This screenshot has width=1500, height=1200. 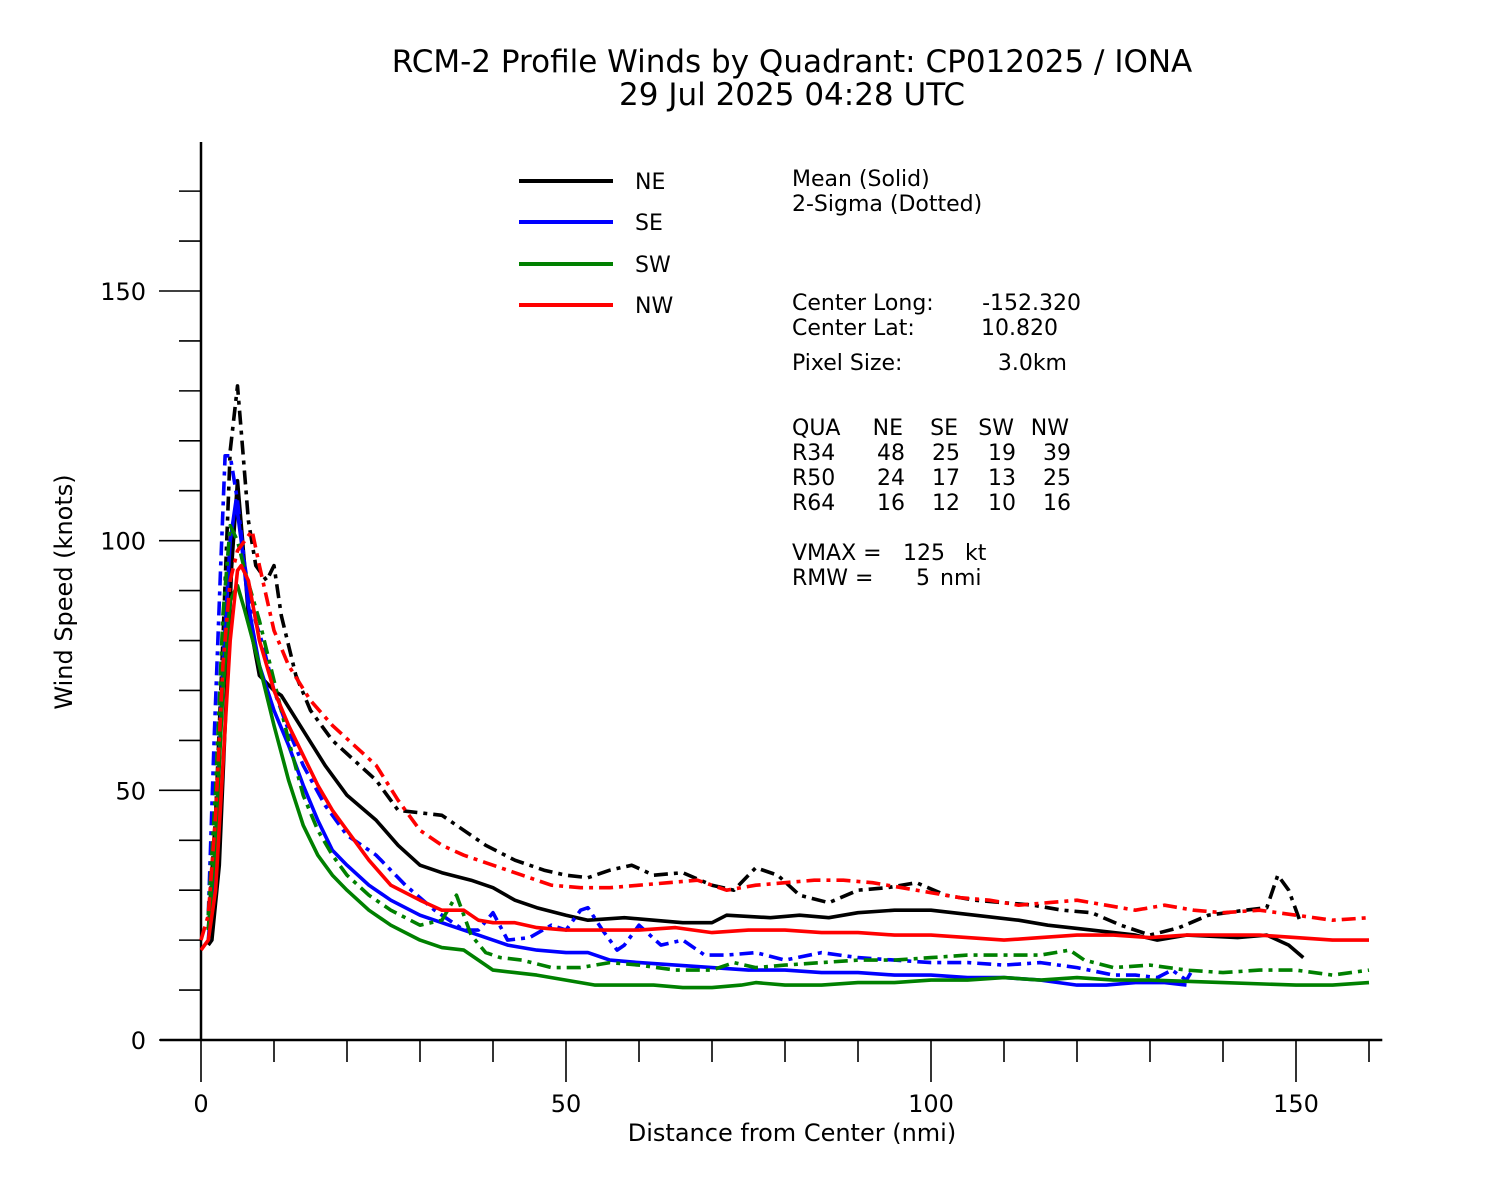 What do you see at coordinates (1032, 363) in the screenshot?
I see `pixel-size-value: 3.0km` at bounding box center [1032, 363].